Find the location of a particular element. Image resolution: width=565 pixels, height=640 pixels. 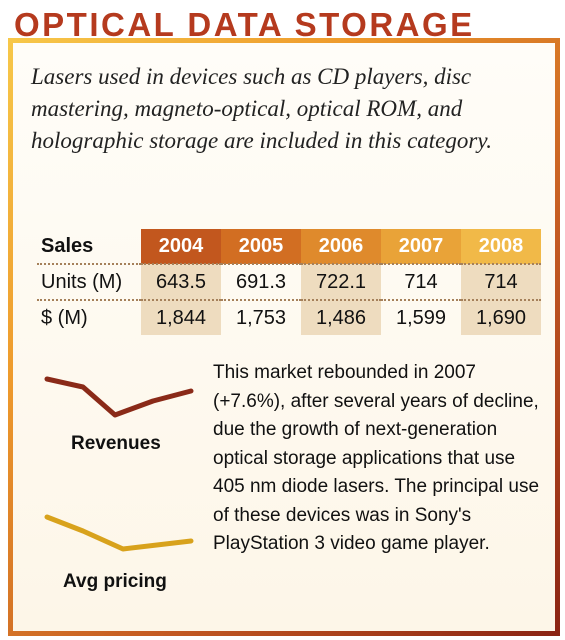

table-header-label: Sales is located at coordinates (89, 247).